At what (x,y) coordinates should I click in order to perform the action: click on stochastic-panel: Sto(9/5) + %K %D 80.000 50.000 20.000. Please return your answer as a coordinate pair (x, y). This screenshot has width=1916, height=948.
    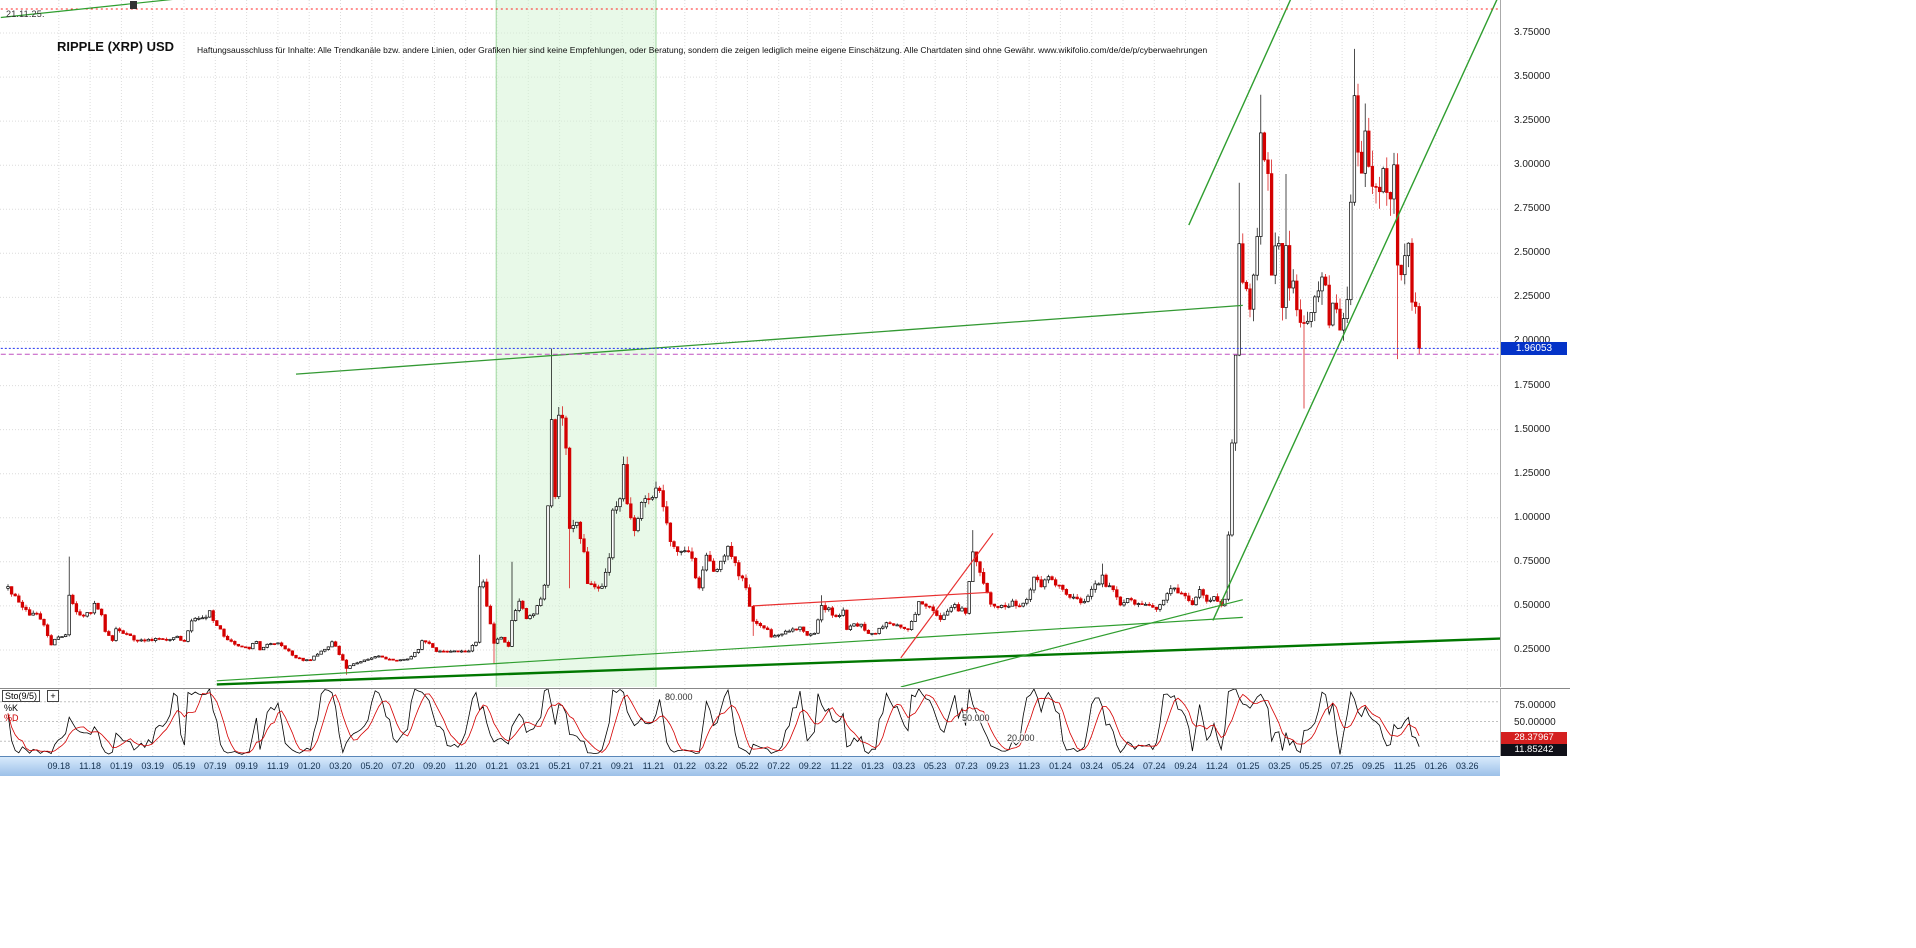
    Looking at the image, I should click on (750, 722).